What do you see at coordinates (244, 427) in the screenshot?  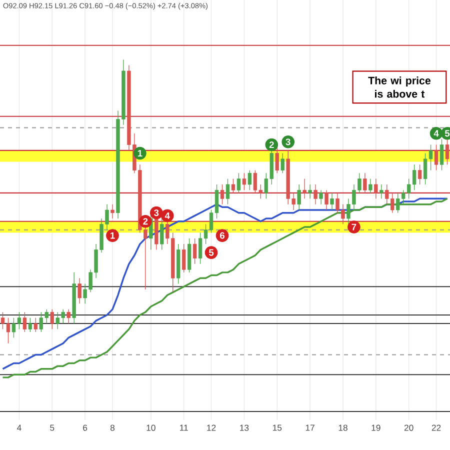 I see `x-tick-label: 13` at bounding box center [244, 427].